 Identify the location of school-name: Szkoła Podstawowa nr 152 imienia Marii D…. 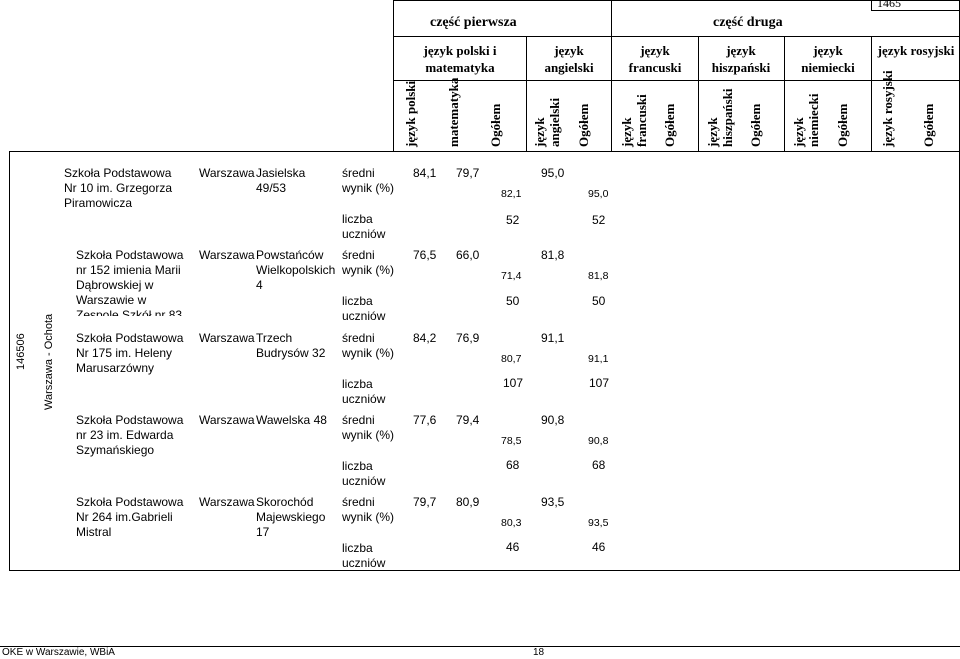
(130, 282).